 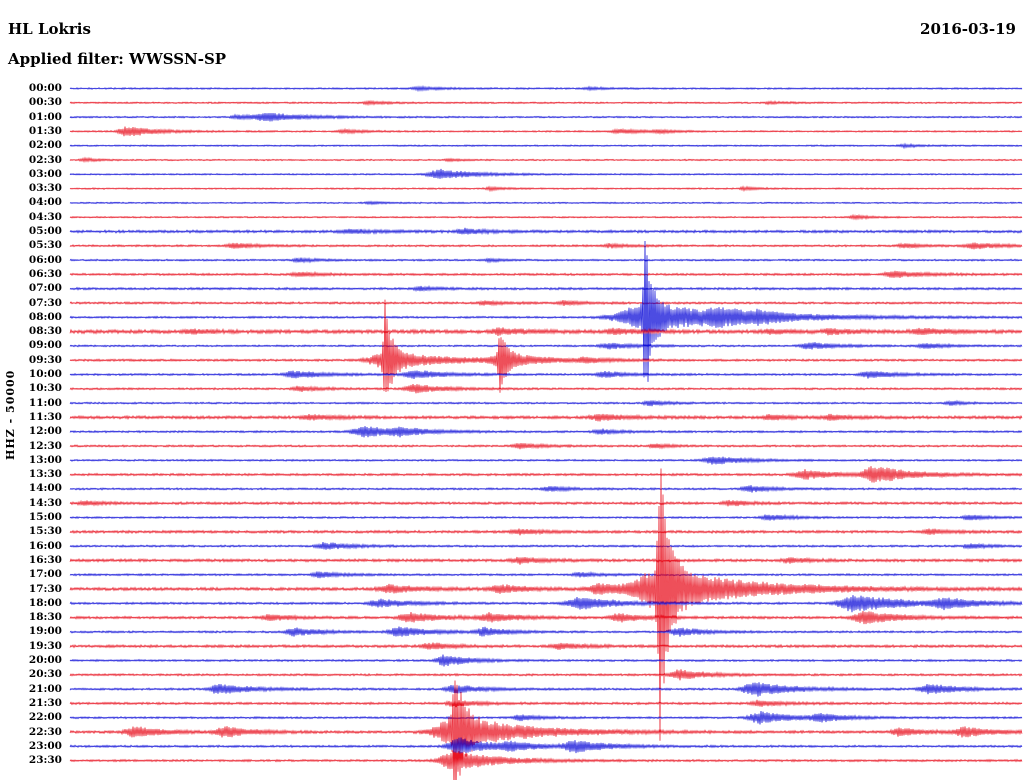 What do you see at coordinates (45, 216) in the screenshot?
I see `time-label-04:30: 04:30` at bounding box center [45, 216].